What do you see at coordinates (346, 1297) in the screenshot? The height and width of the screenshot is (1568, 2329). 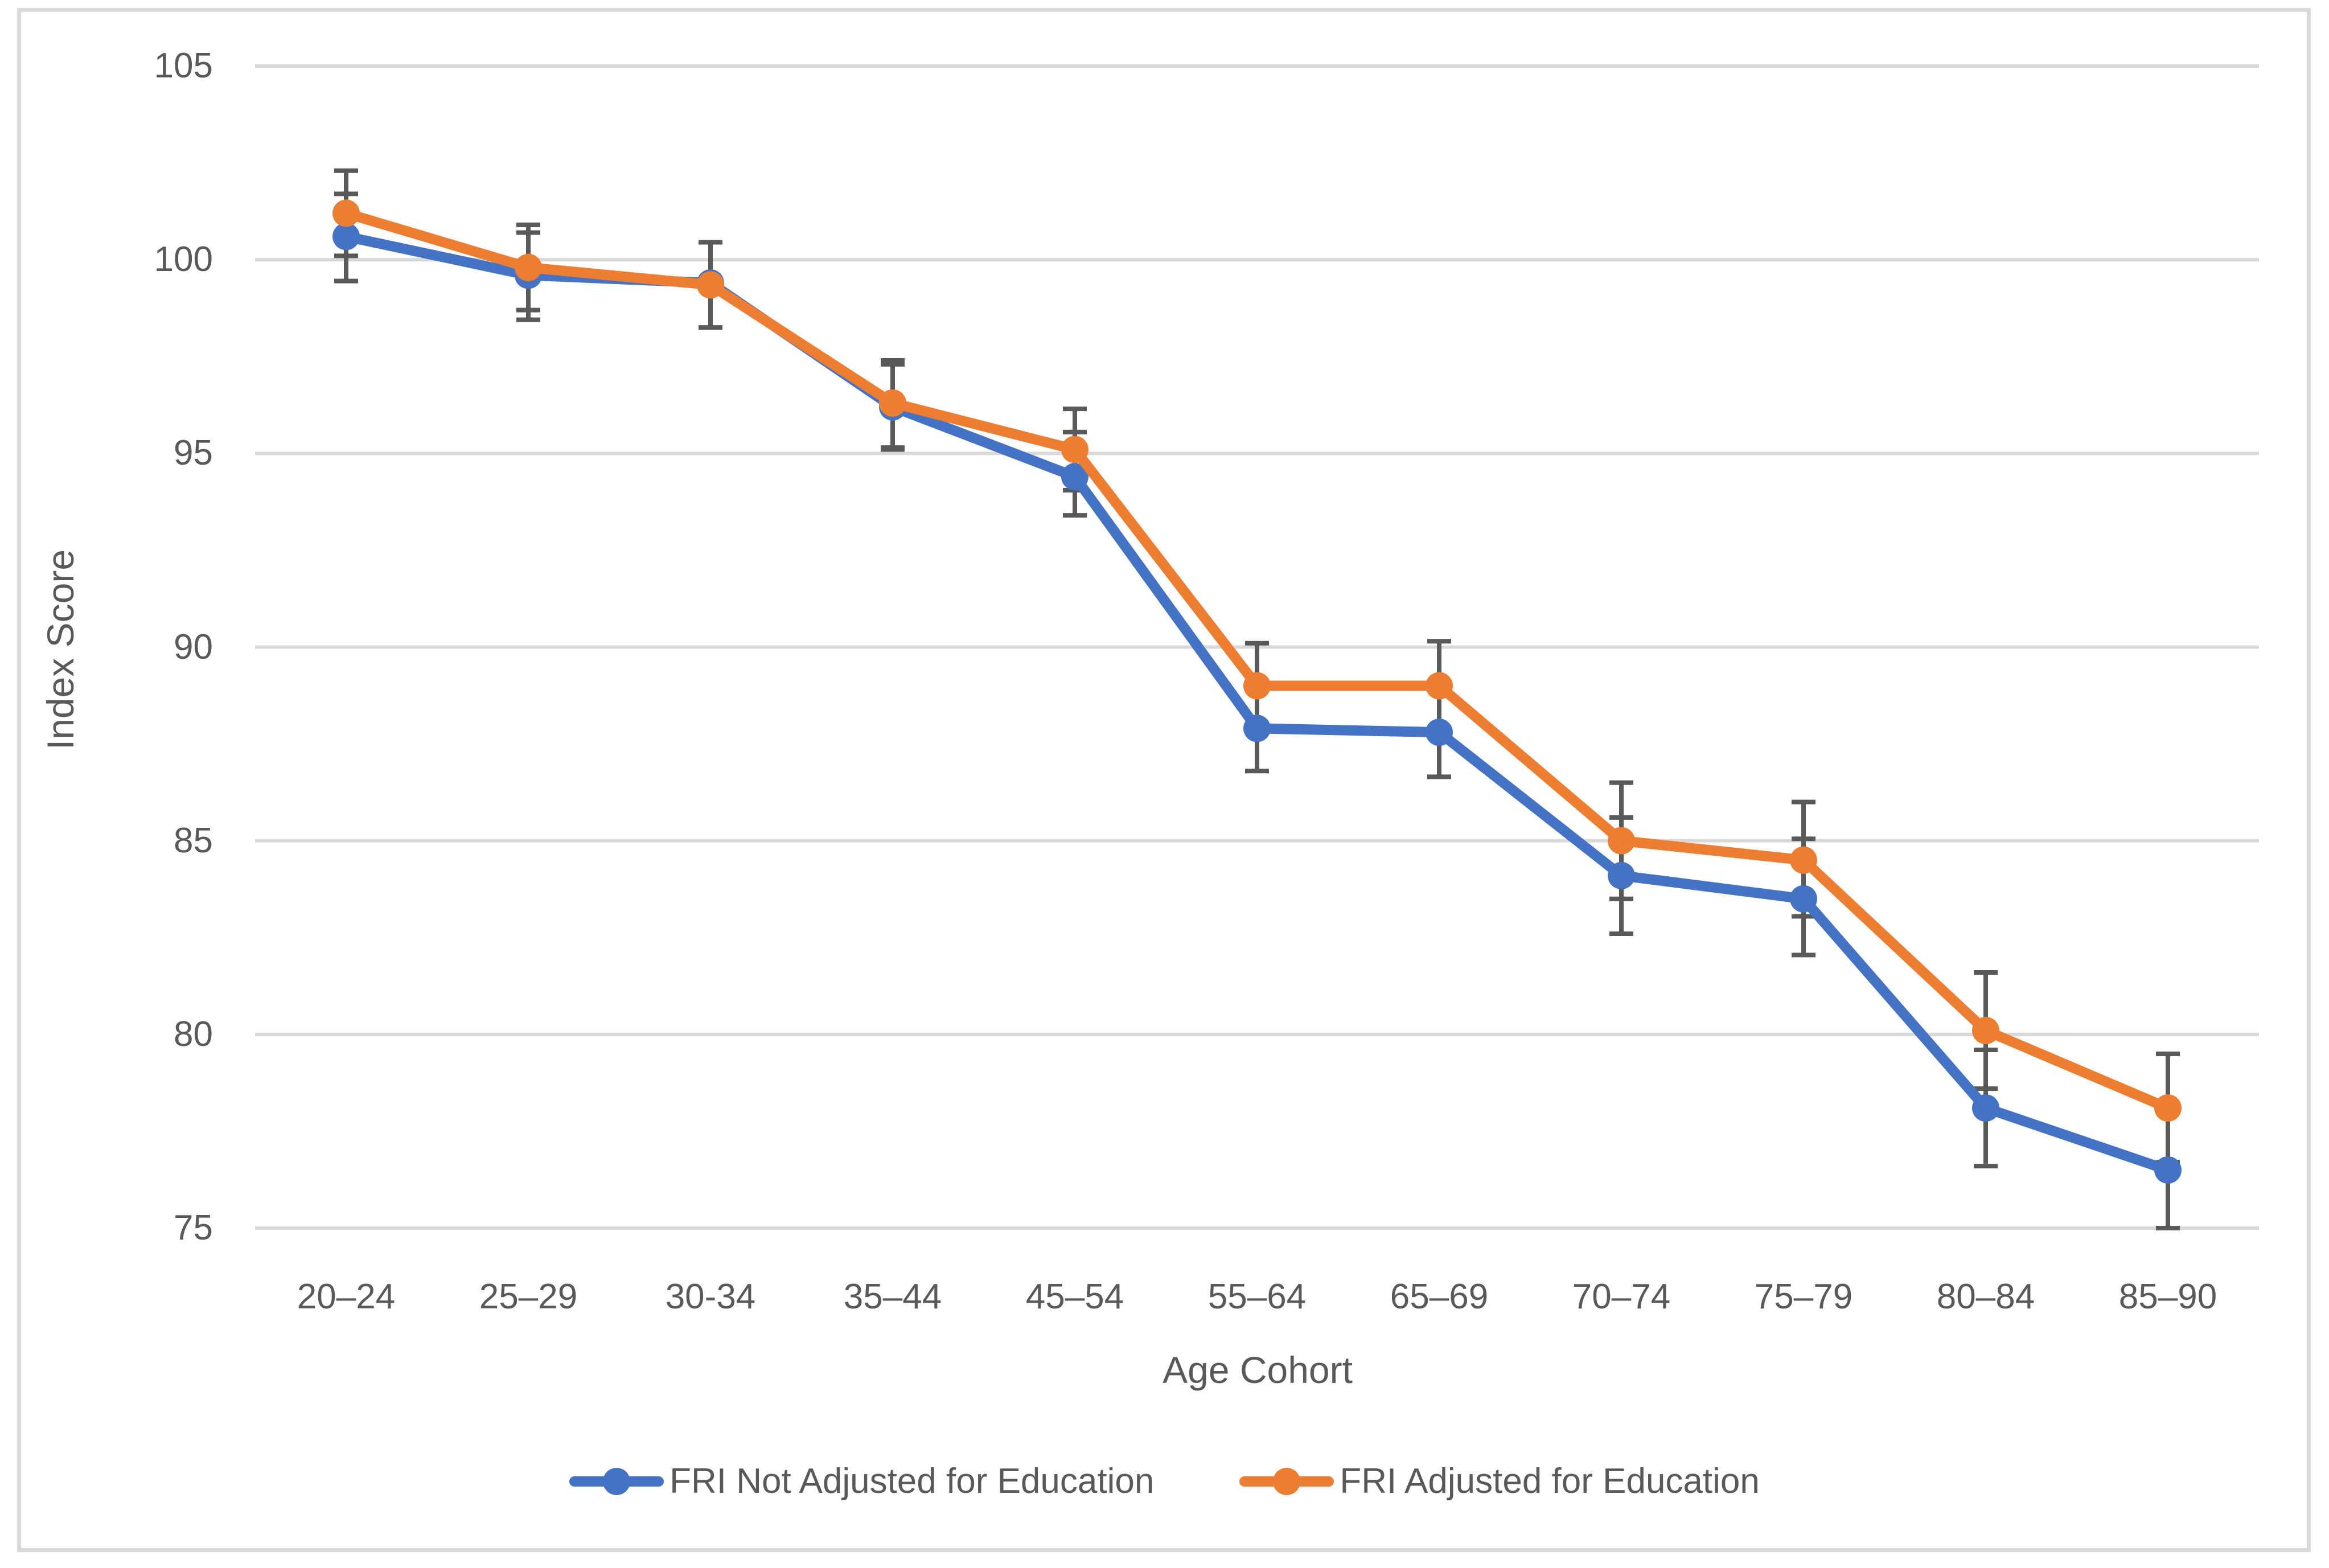 I see `x-tick-label: 20–24` at bounding box center [346, 1297].